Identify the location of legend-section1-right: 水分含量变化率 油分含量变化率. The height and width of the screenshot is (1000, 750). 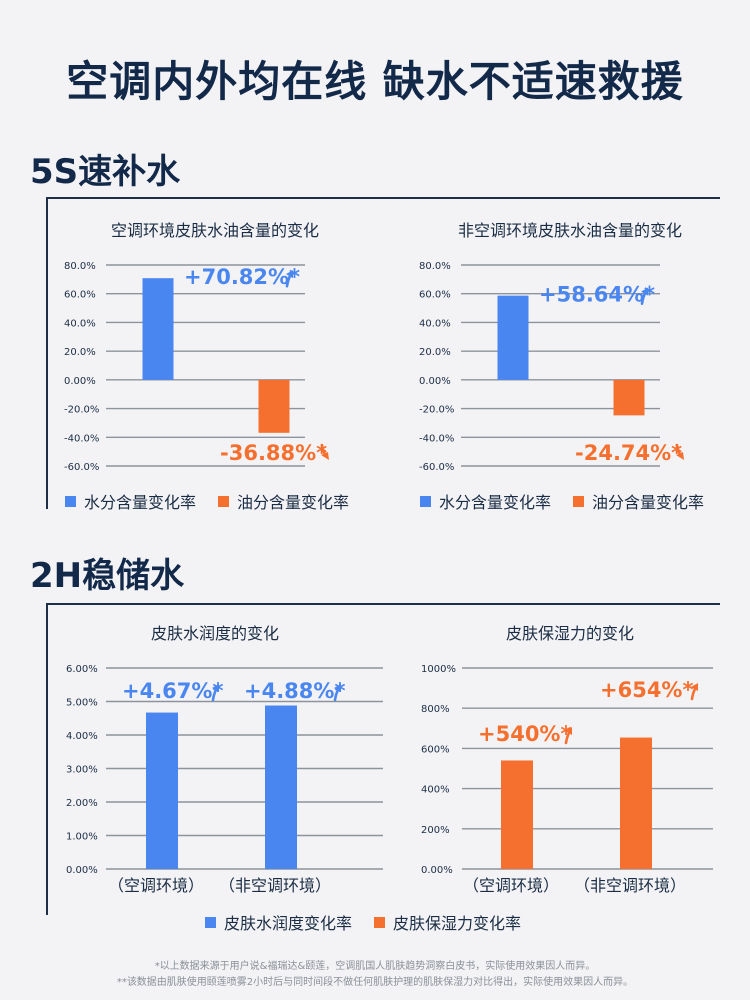
(573, 501).